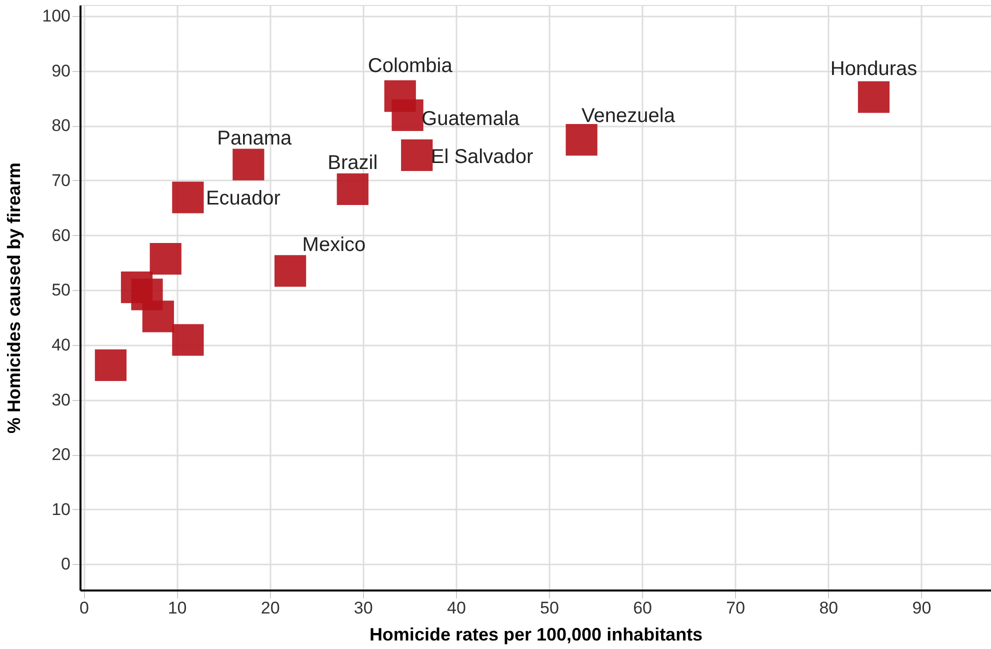 The width and height of the screenshot is (991, 649). Describe the element at coordinates (61, 509) in the screenshot. I see `y-tick-label: 10` at that location.